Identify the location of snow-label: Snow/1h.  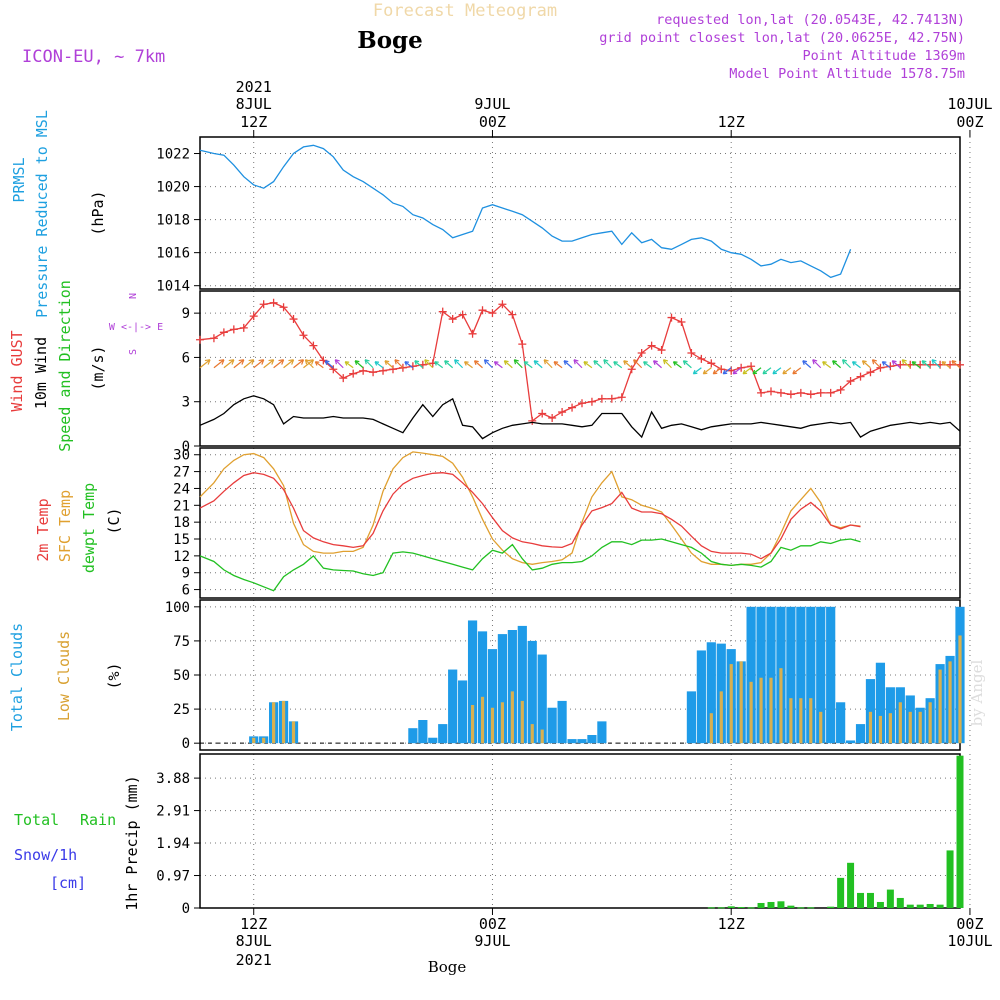
(45, 855).